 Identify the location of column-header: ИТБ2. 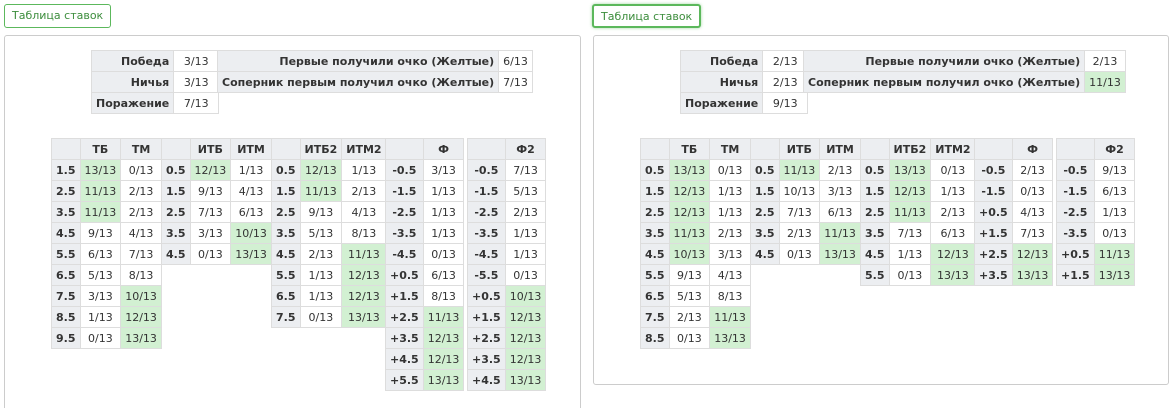
(910, 149).